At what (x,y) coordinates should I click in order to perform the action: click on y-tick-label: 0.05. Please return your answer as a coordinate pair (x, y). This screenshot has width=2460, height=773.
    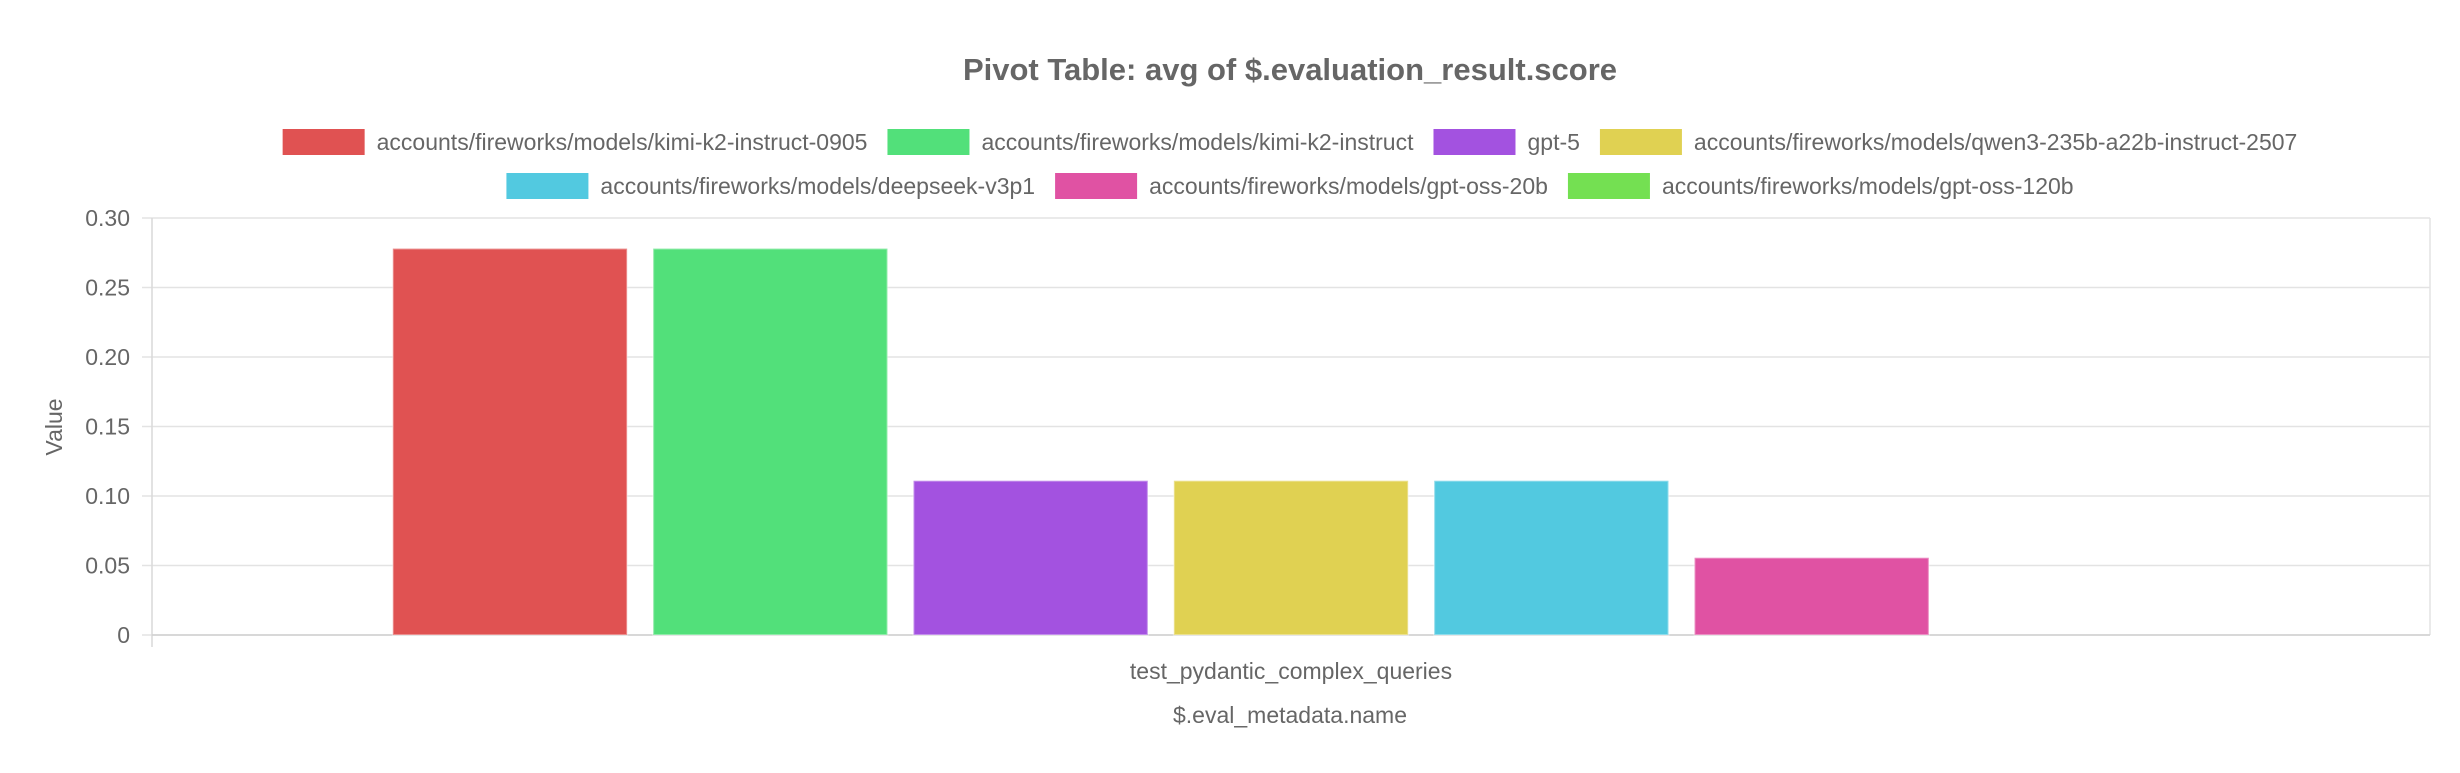
    Looking at the image, I should click on (107, 566).